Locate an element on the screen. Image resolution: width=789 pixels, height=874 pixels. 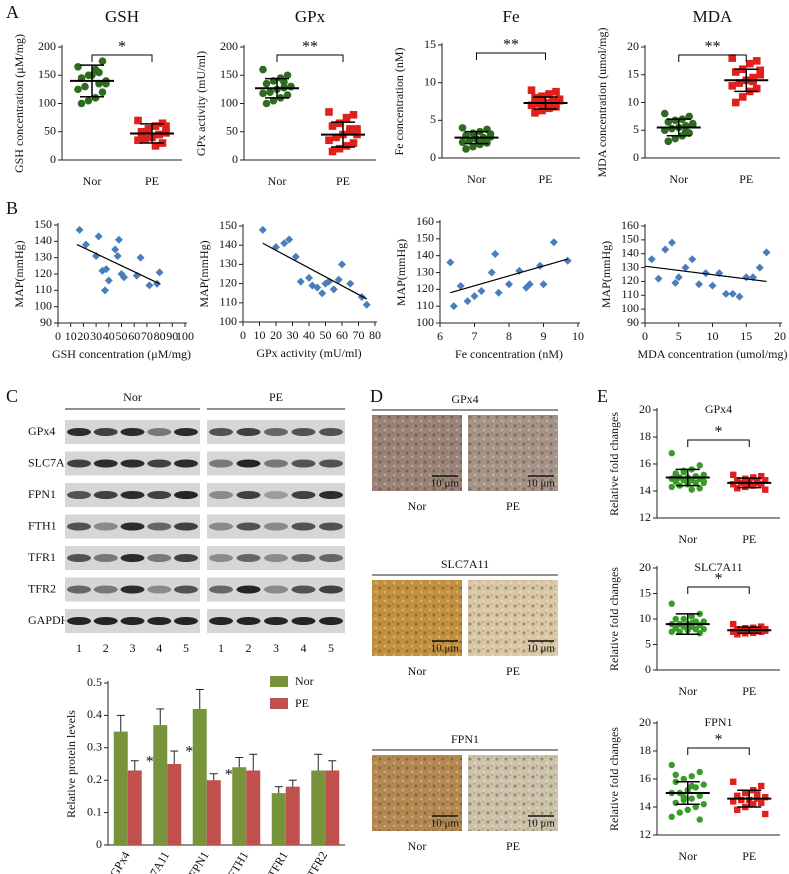
chart-title: SLC7A11 is located at coordinates (718, 567).